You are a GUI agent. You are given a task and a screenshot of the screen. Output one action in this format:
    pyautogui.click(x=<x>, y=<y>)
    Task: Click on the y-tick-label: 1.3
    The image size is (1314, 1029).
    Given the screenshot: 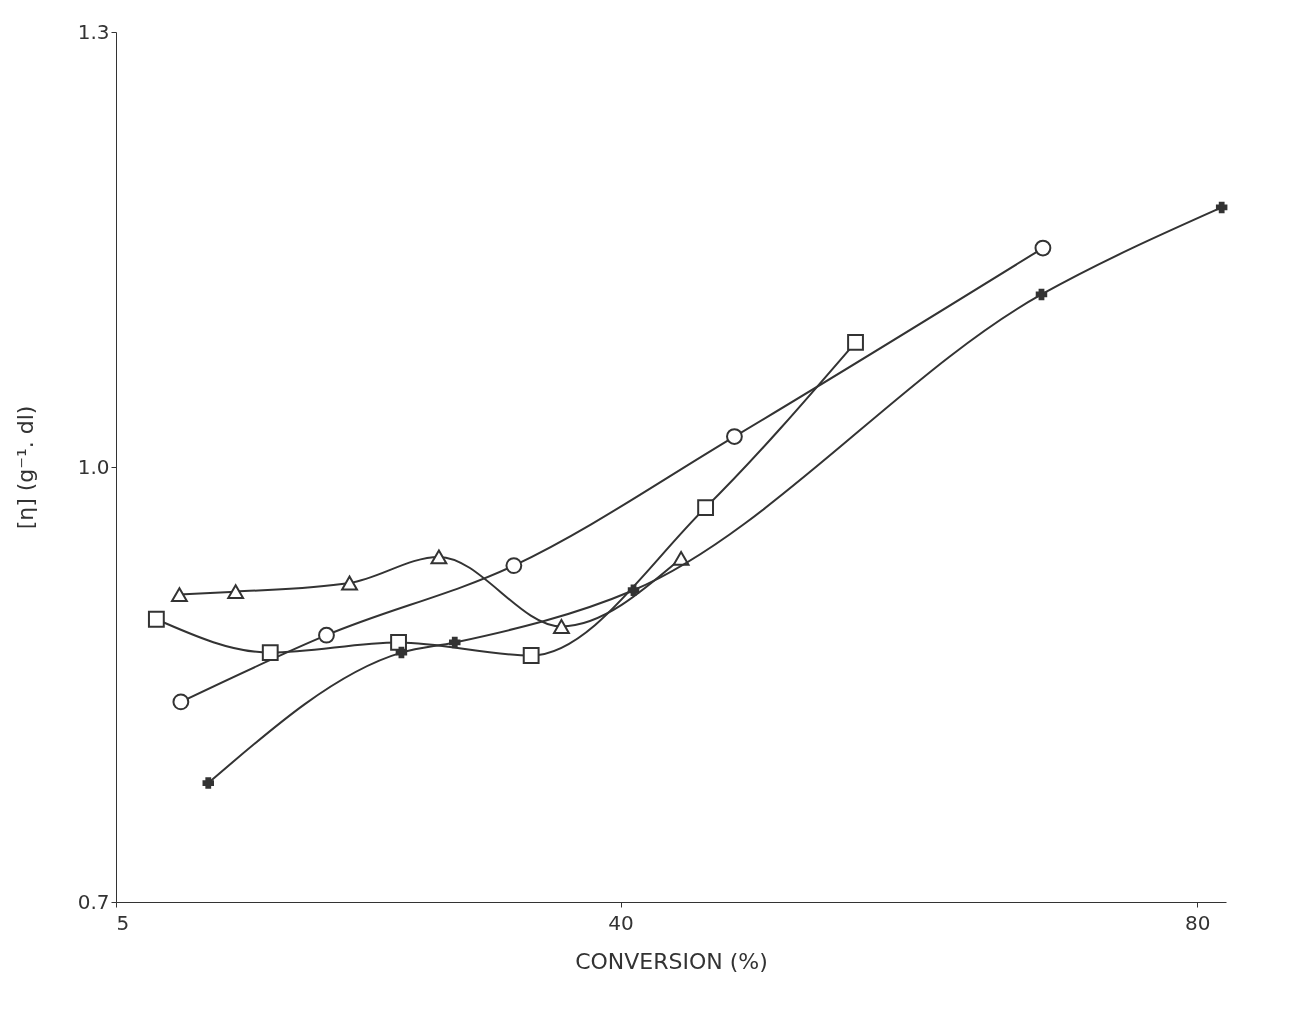 What is the action you would take?
    pyautogui.click(x=93, y=31)
    